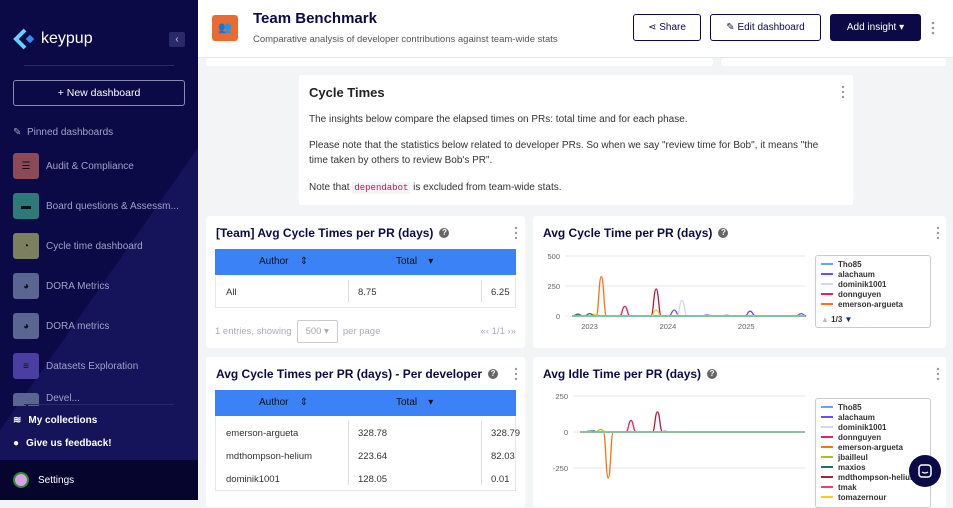 The width and height of the screenshot is (953, 508). Describe the element at coordinates (825, 319) in the screenshot. I see `legend-prev-icon: ▲` at that location.